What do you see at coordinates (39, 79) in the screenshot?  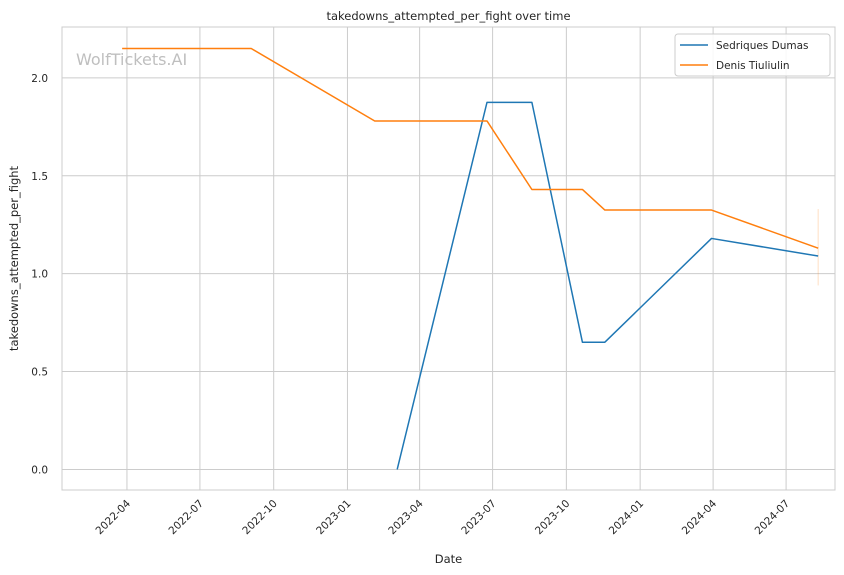 I see `y-tick-label: 2.0` at bounding box center [39, 79].